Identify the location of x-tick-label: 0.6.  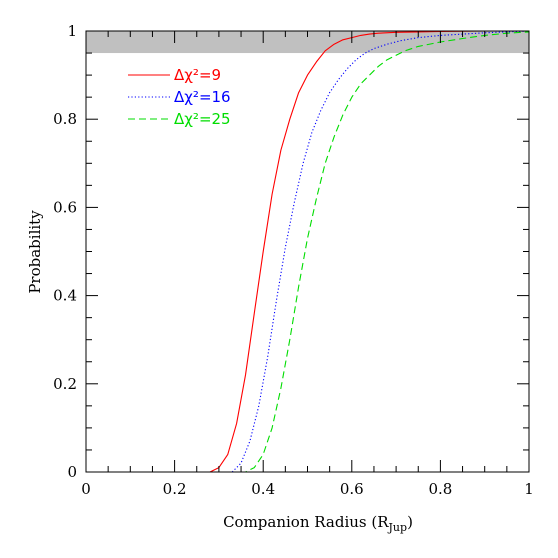
(352, 489).